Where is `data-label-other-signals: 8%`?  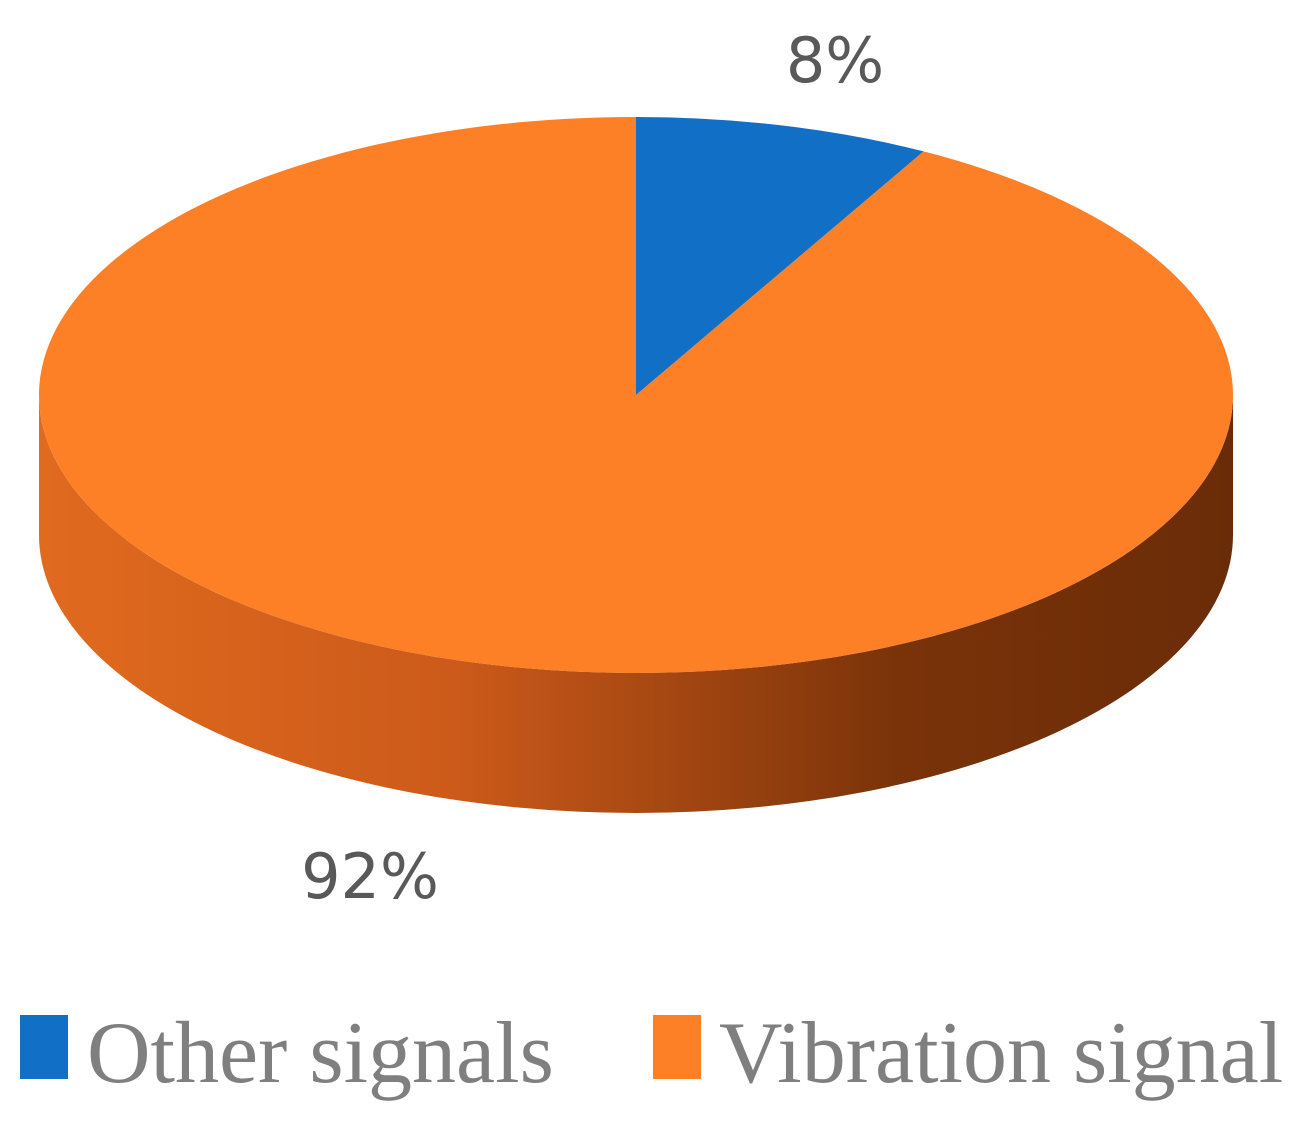
data-label-other-signals: 8% is located at coordinates (835, 60).